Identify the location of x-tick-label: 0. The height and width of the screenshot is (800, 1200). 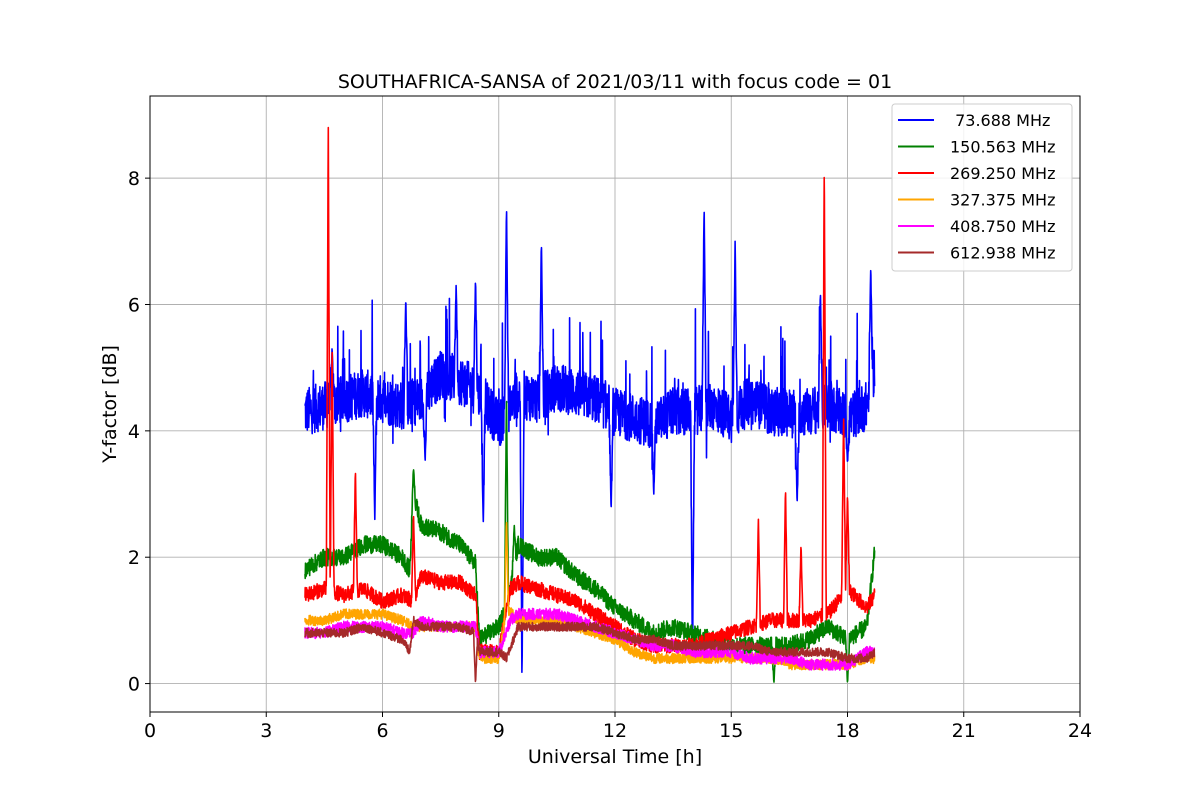
(150, 731).